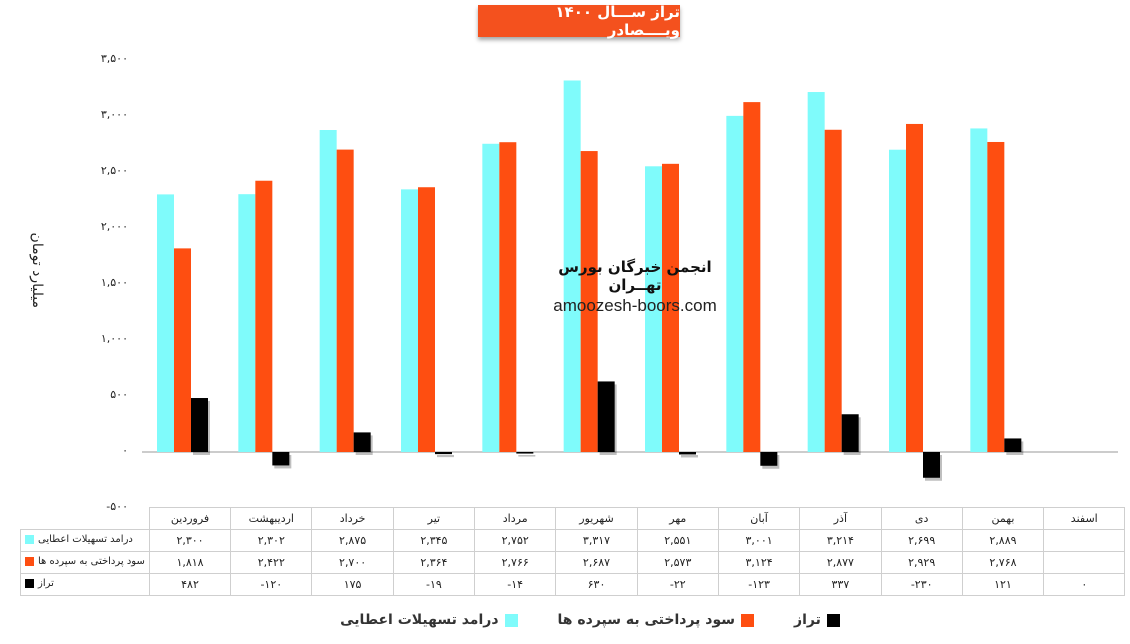  What do you see at coordinates (352, 584) in the screenshot?
I see `table-cell: ۱۷۵` at bounding box center [352, 584].